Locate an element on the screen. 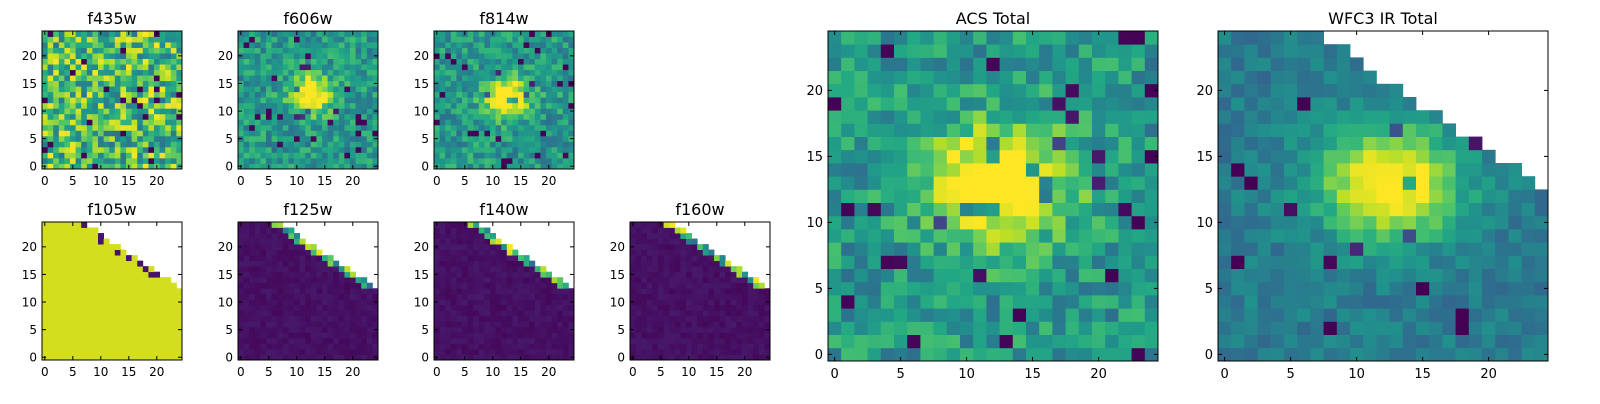 The width and height of the screenshot is (1600, 404). x-tick-label: 5 is located at coordinates (900, 374).